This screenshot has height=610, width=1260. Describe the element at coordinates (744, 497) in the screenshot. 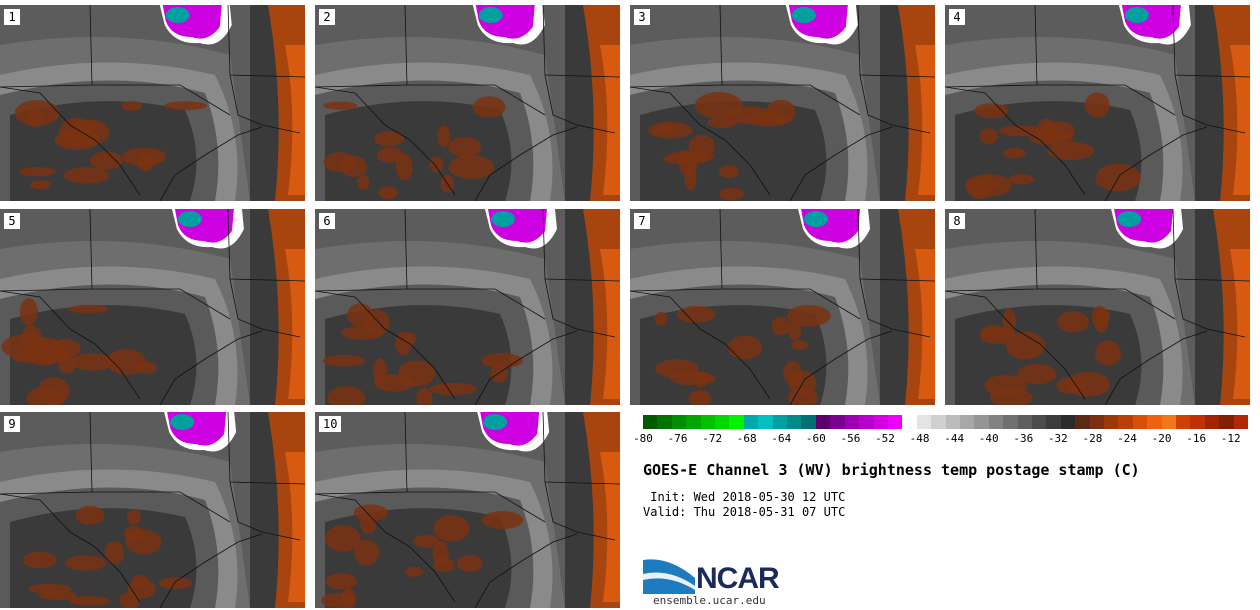

I see `init-time: Init: Wed 2018-05-30 12 UTC` at that location.